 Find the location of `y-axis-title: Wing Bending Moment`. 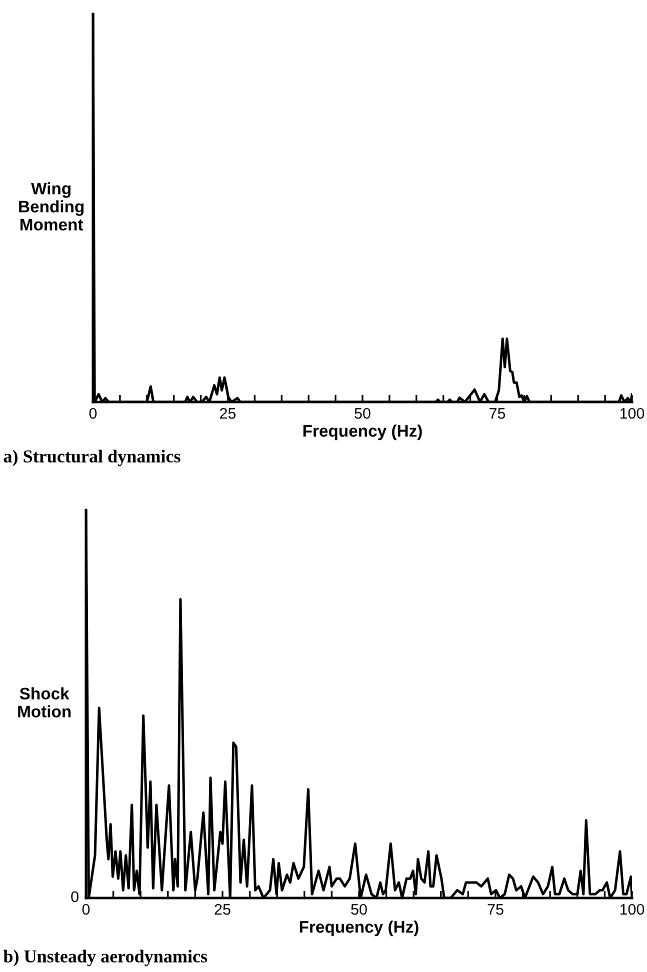

y-axis-title: Wing Bending Moment is located at coordinates (51, 206).